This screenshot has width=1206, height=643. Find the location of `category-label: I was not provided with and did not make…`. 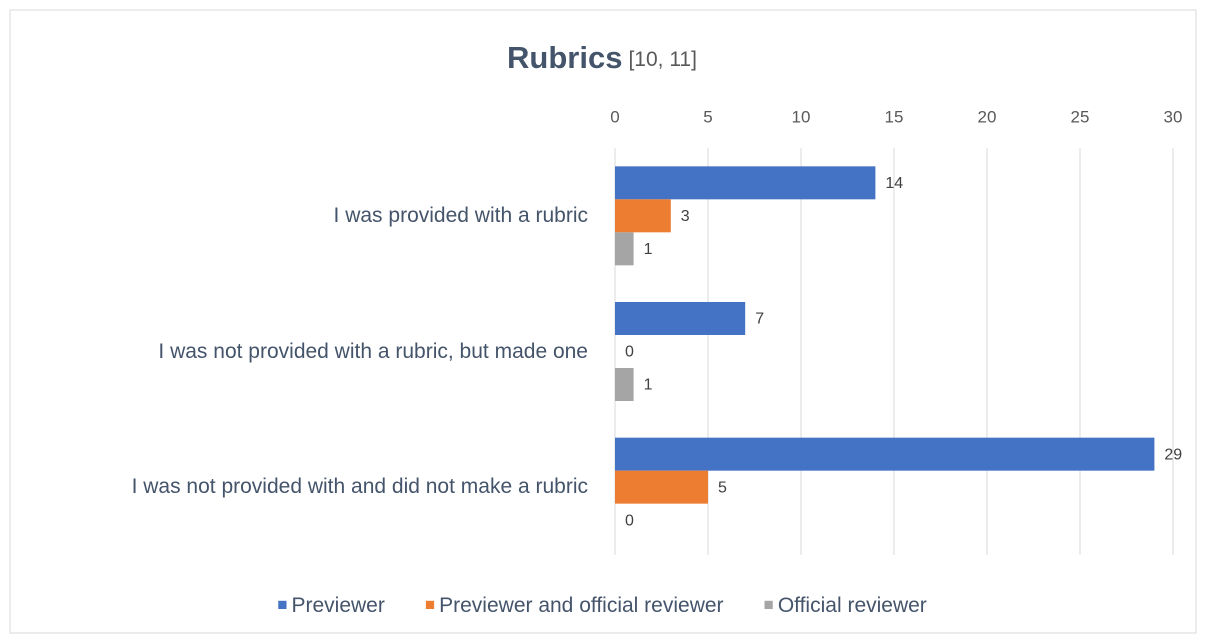

category-label: I was not provided with and did not make… is located at coordinates (359, 487).